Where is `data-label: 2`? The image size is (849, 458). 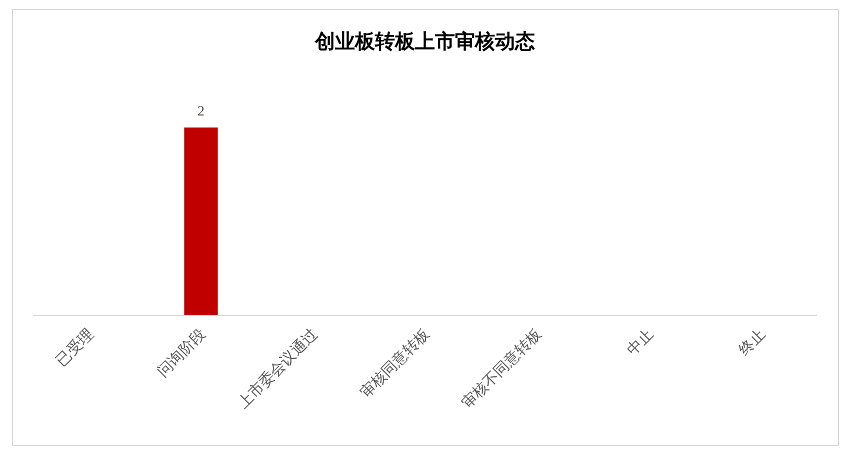
data-label: 2 is located at coordinates (201, 112).